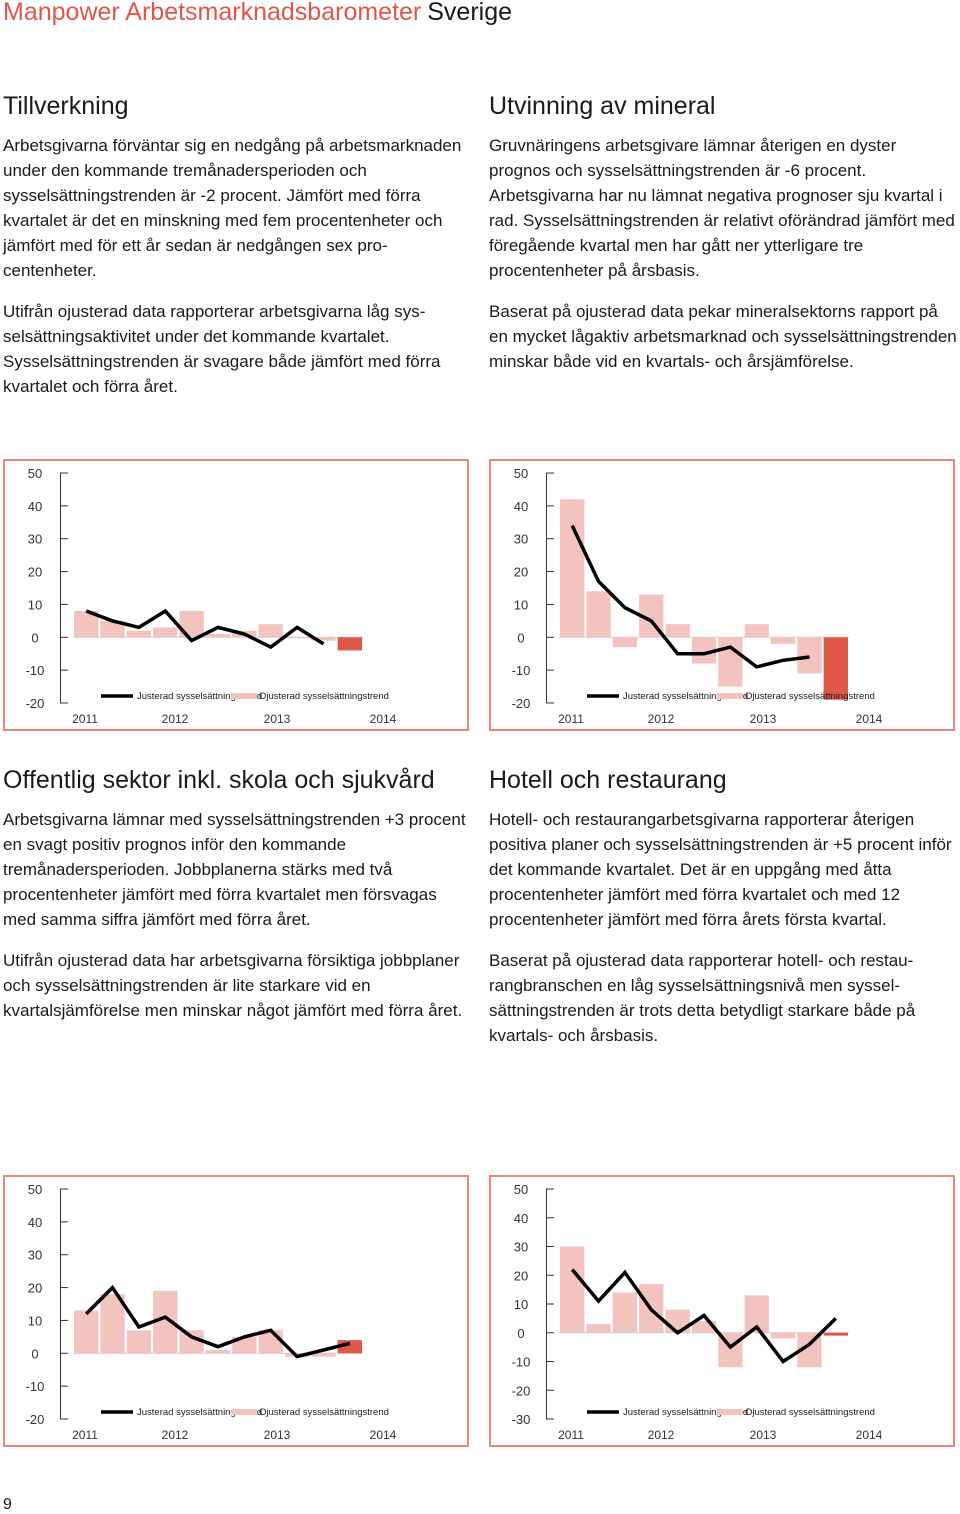  I want to click on page-header: Manpower Arbetsmarknadsbarometer Sverige, so click(257, 13).